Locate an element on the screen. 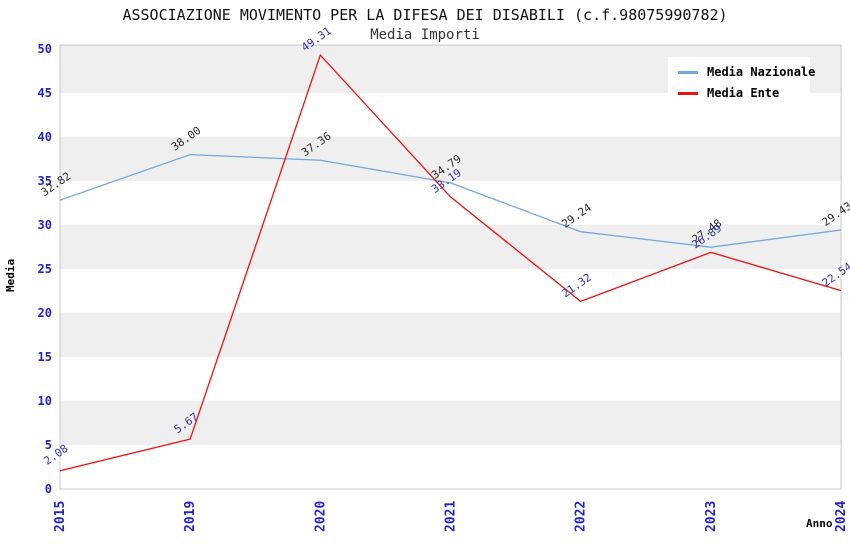  y-tick-label: 35 is located at coordinates (45, 181).